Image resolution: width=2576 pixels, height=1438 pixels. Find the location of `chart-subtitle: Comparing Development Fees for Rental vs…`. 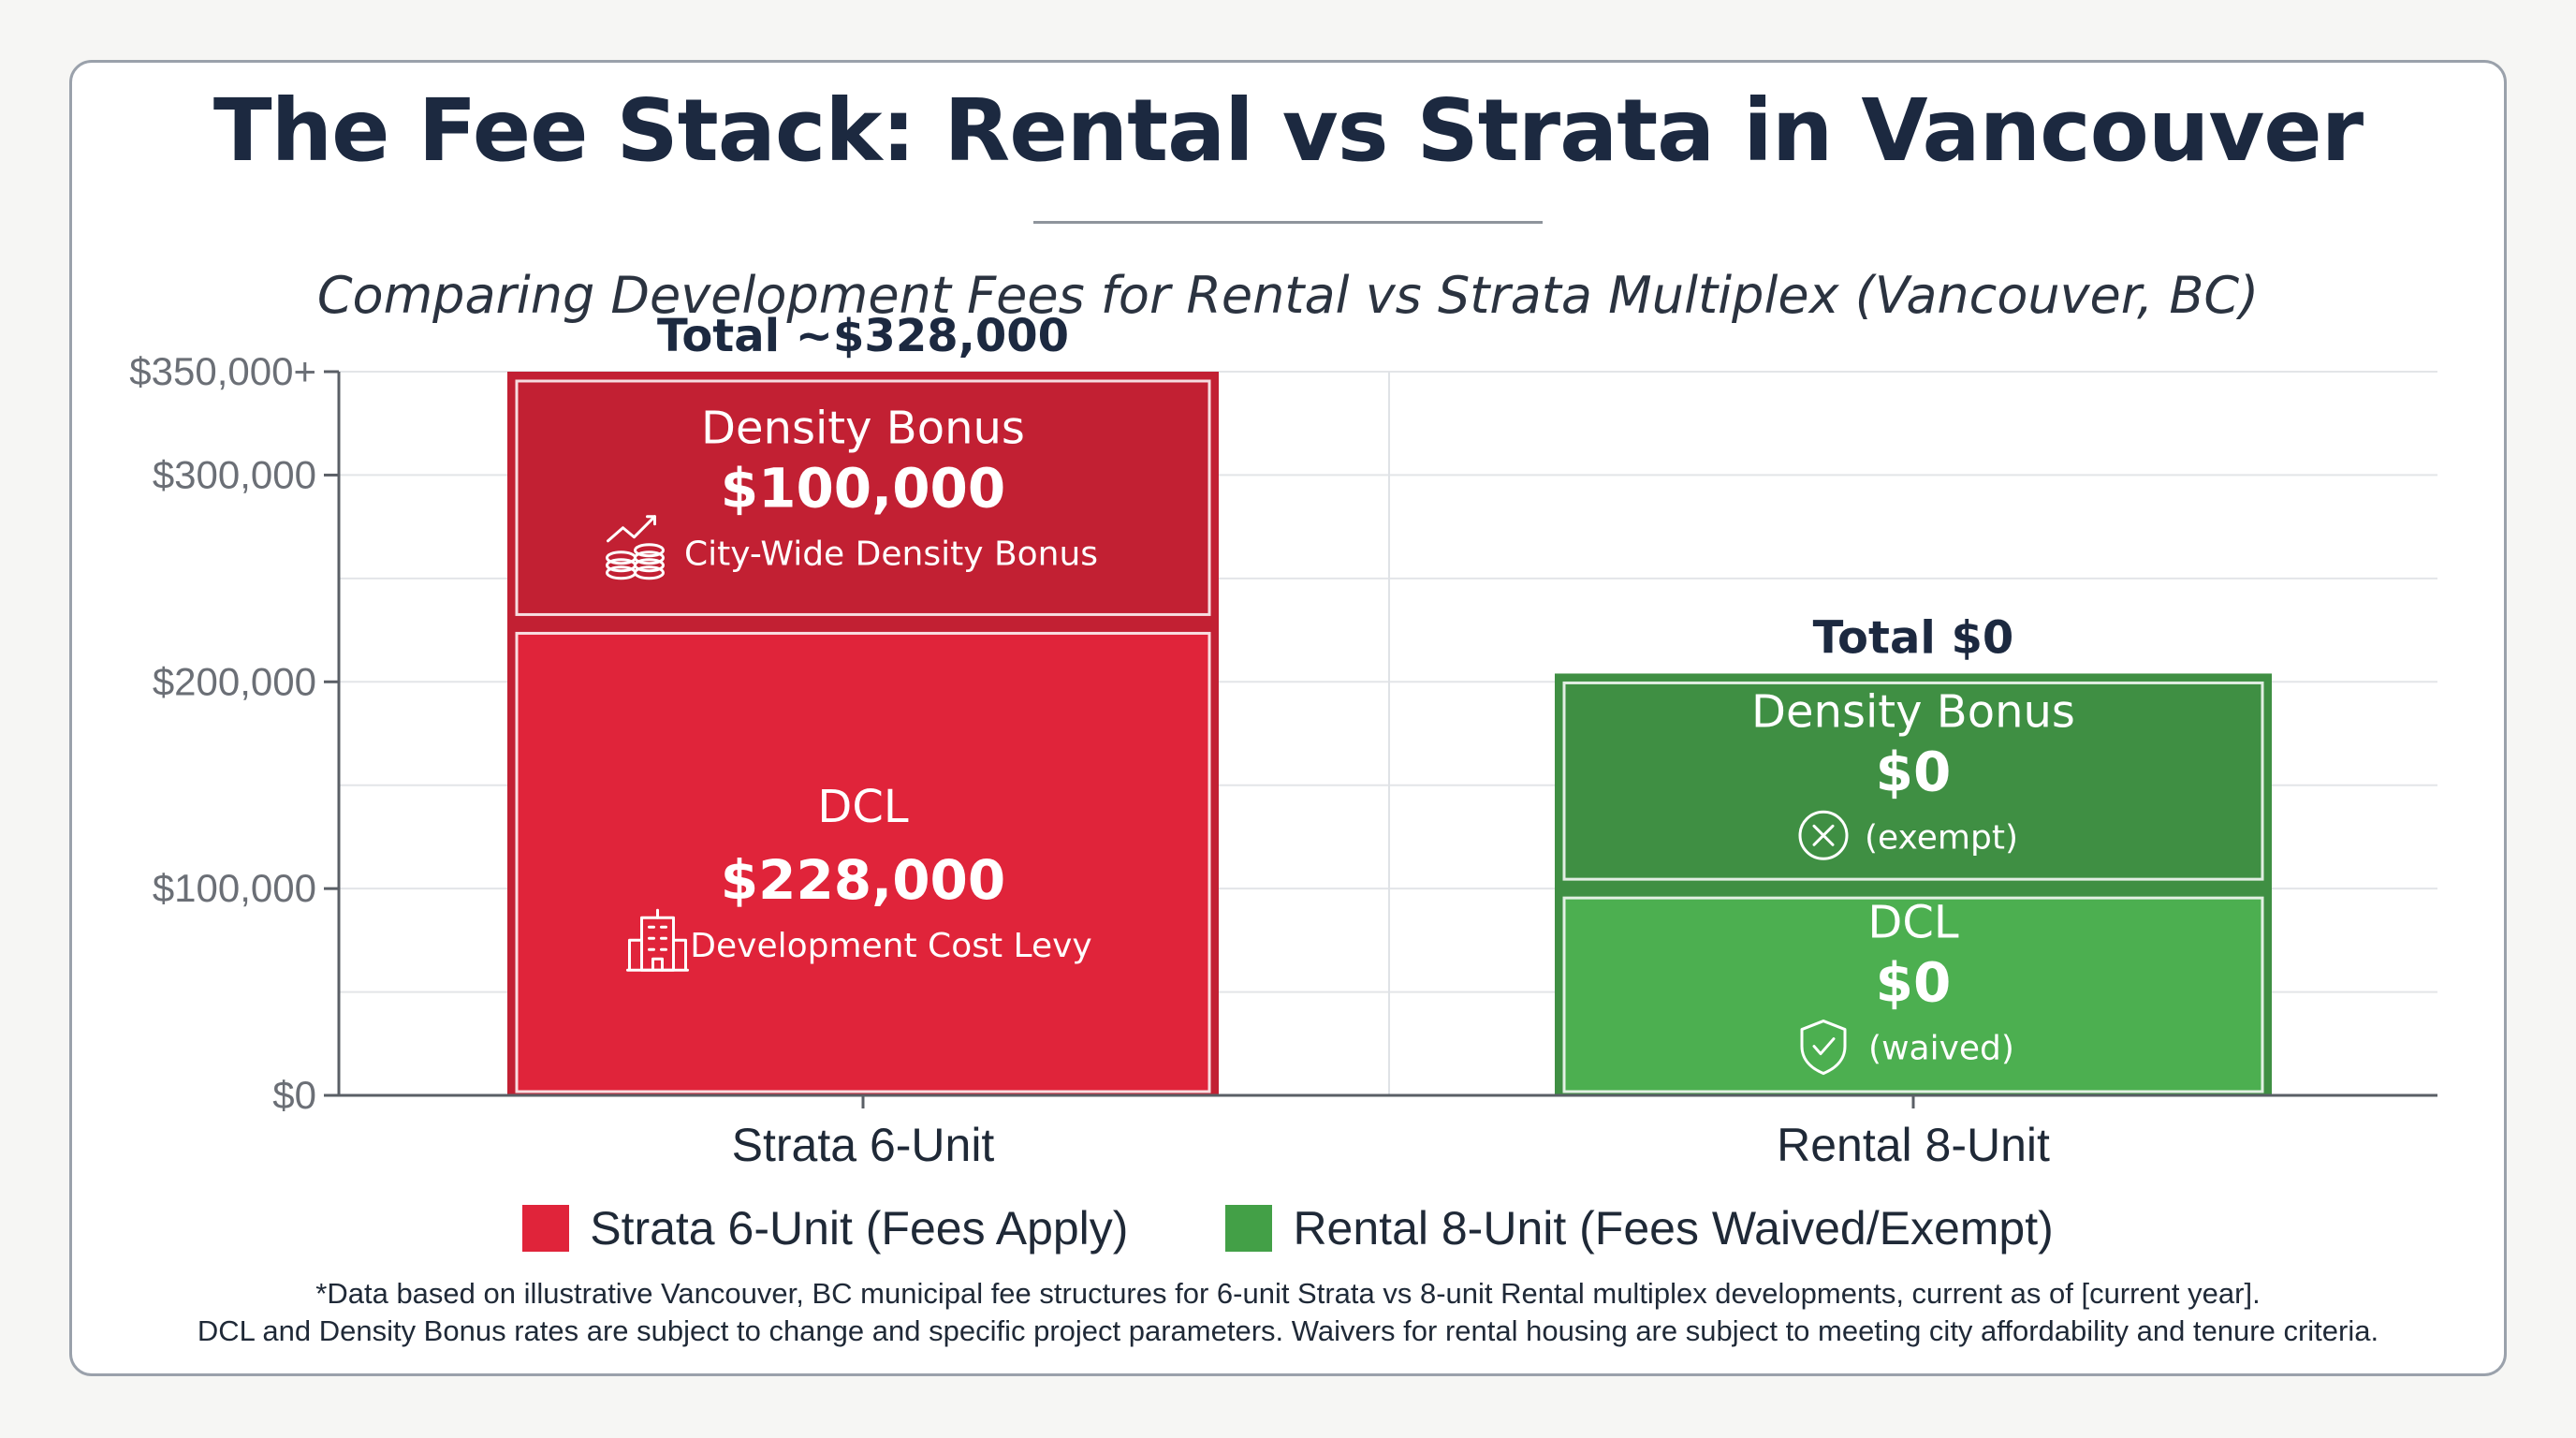

chart-subtitle: Comparing Development Fees for Rental vs… is located at coordinates (1288, 295).